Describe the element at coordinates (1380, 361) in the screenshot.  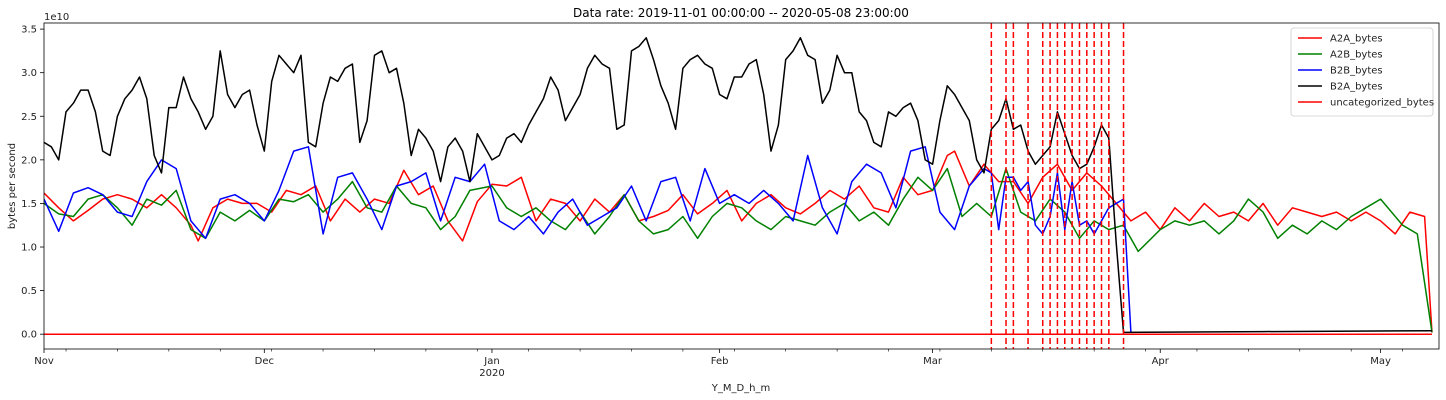
I see `x-tick-label: May` at that location.